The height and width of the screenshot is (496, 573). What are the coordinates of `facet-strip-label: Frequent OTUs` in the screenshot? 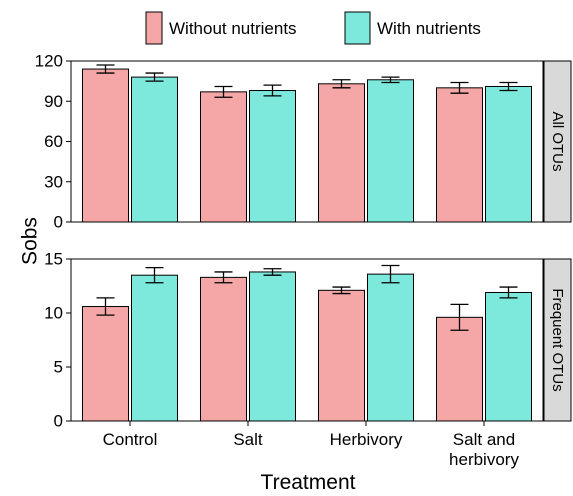 It's located at (557, 339).